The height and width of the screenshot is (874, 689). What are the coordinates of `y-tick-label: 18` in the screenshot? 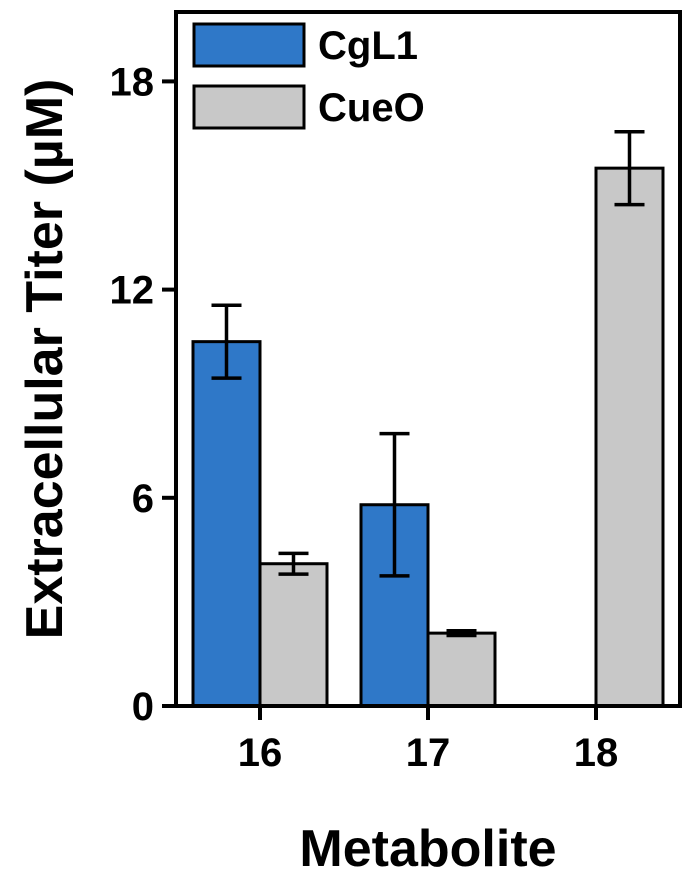 It's located at (132, 82).